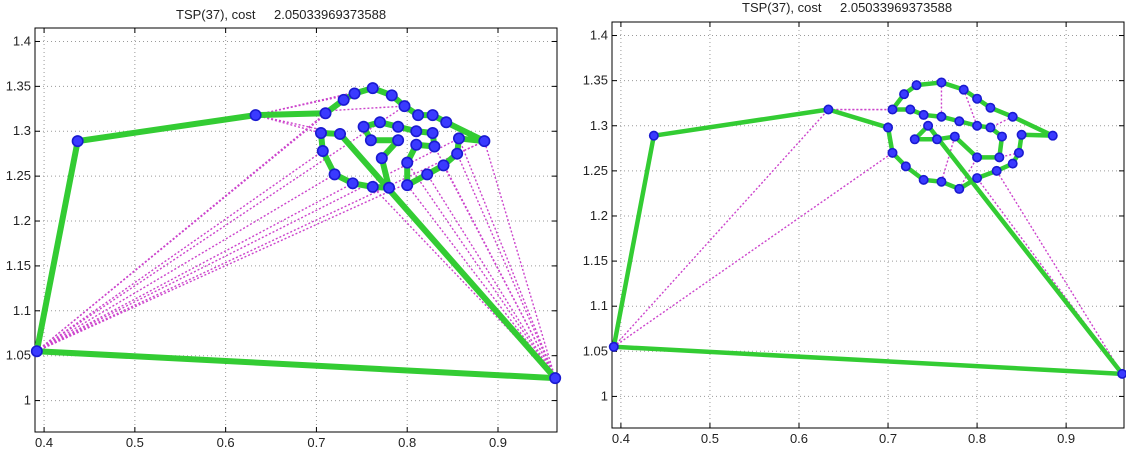 This screenshot has height=456, width=1126. What do you see at coordinates (135, 442) in the screenshot?
I see `x-tick-label: 0.5` at bounding box center [135, 442].